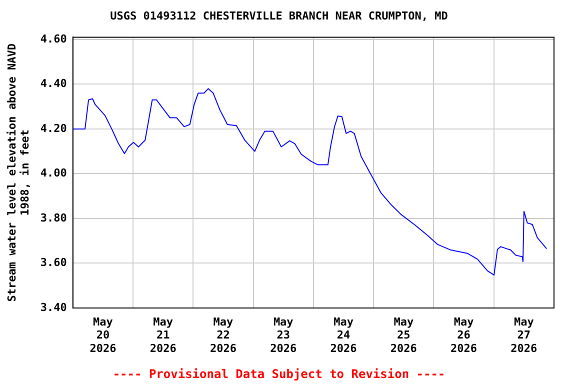 This screenshot has width=576, height=384. Describe the element at coordinates (53, 128) in the screenshot. I see `y-tick-label: 4.20` at that location.